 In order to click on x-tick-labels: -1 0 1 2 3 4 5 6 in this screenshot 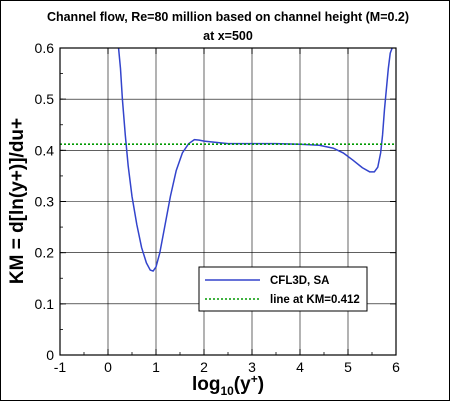, I will do `click(227, 367)`.